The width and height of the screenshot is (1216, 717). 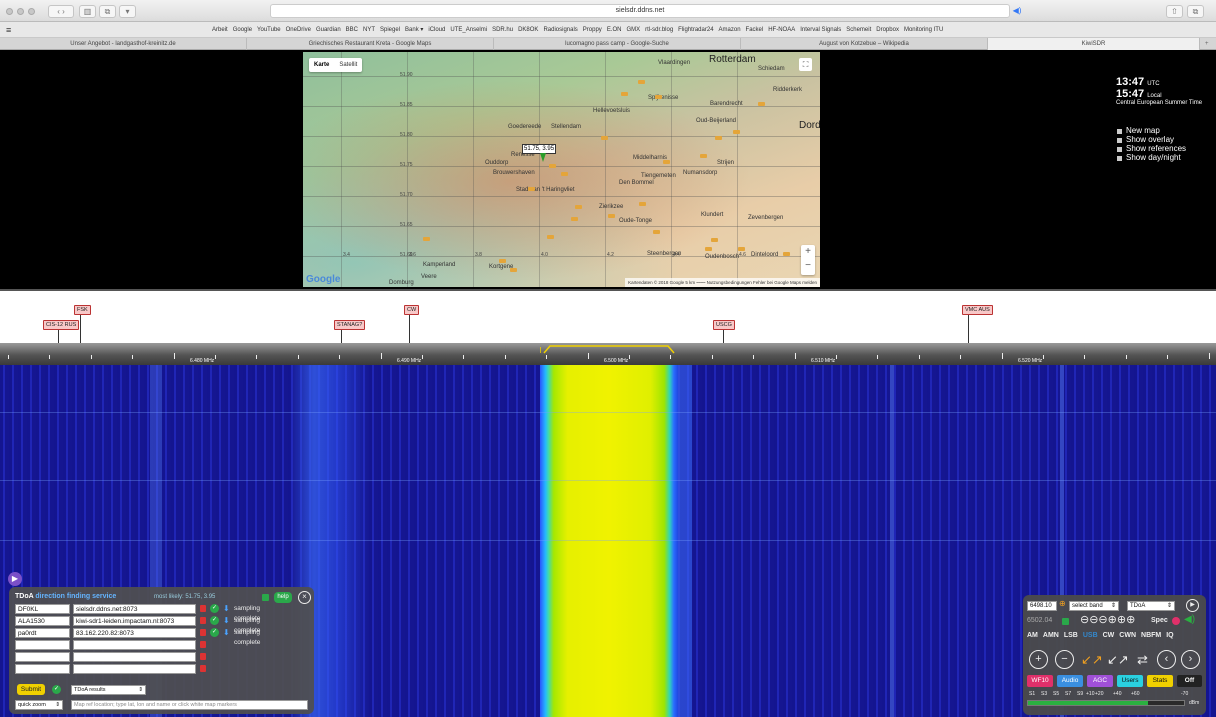 What do you see at coordinates (369, 30) in the screenshot?
I see `bookmark-item: NYT` at bounding box center [369, 30].